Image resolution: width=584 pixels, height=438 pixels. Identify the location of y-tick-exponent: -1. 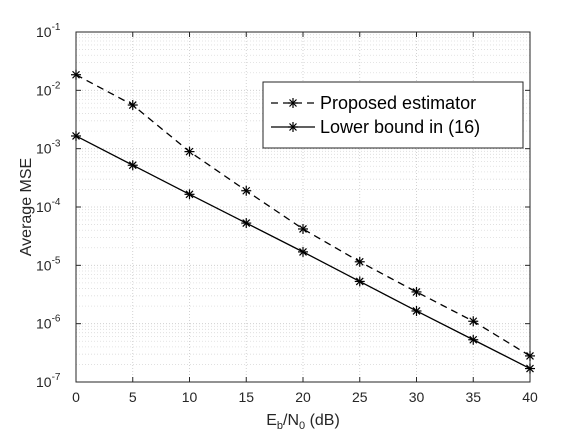
(56, 27).